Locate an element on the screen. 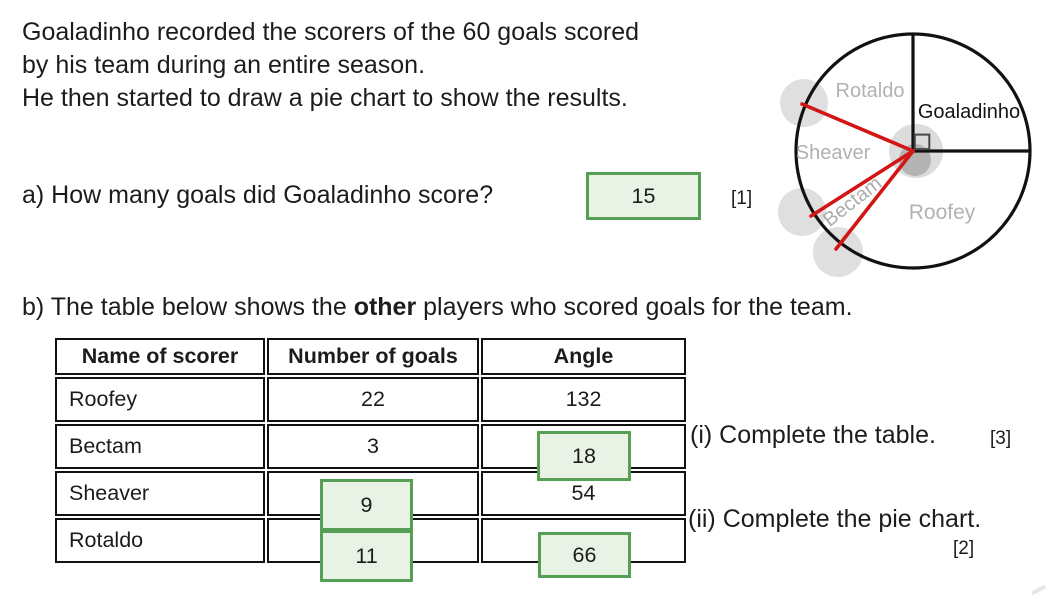 This screenshot has width=1047, height=598. header-name: Name of scorer is located at coordinates (160, 356).